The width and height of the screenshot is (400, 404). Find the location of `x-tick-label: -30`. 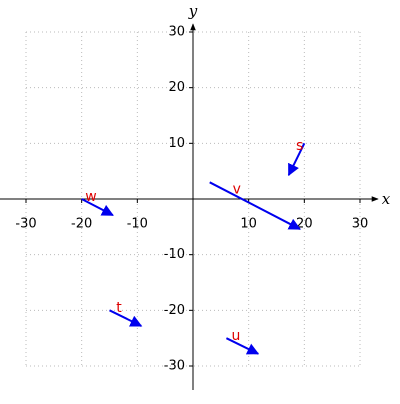

x-tick-label: -30 is located at coordinates (25, 224).